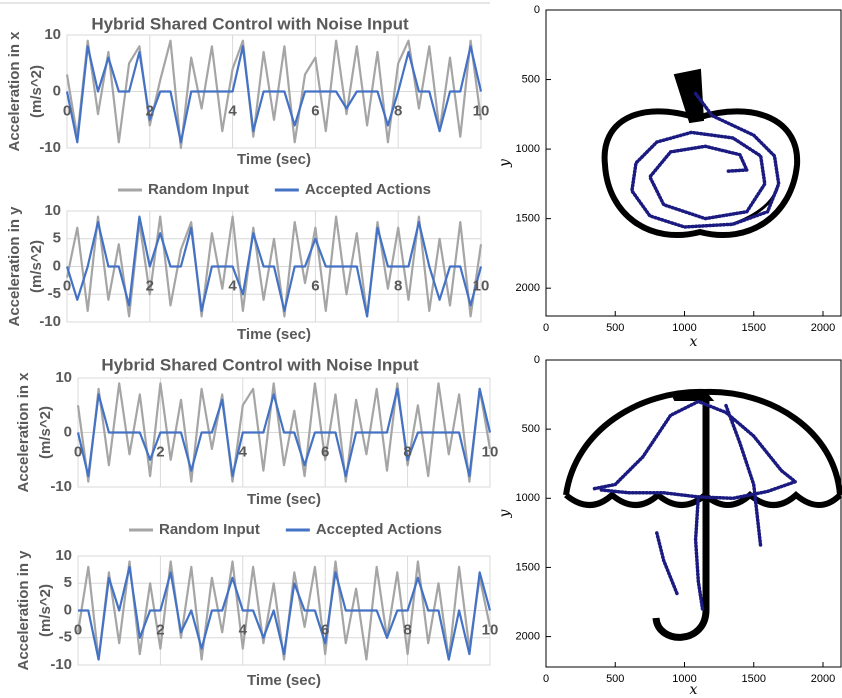  I want to click on umbrella-outline, so click(702, 514).